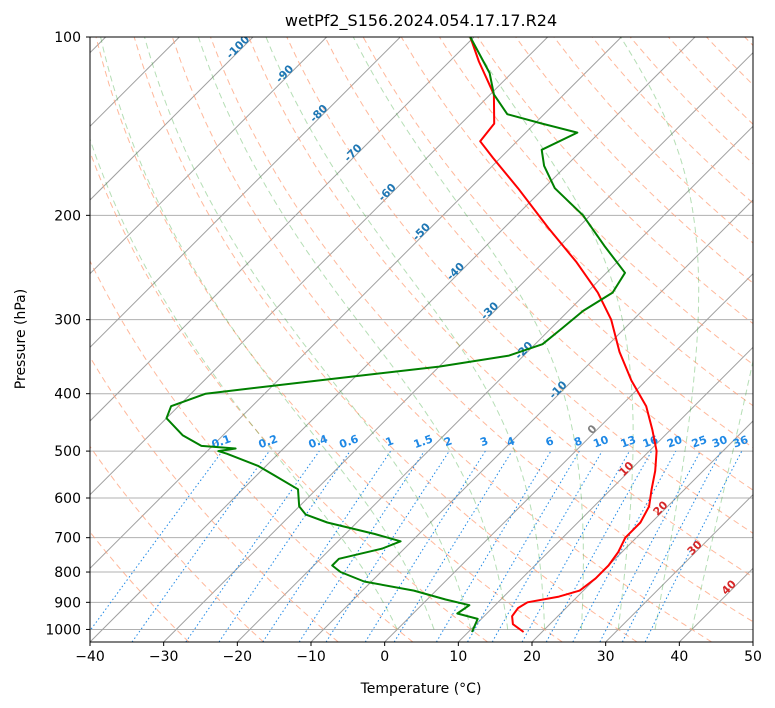  I want to click on y-axis: 100 200 300 400 500 600 700 800 900 1000, so click(67, 334).